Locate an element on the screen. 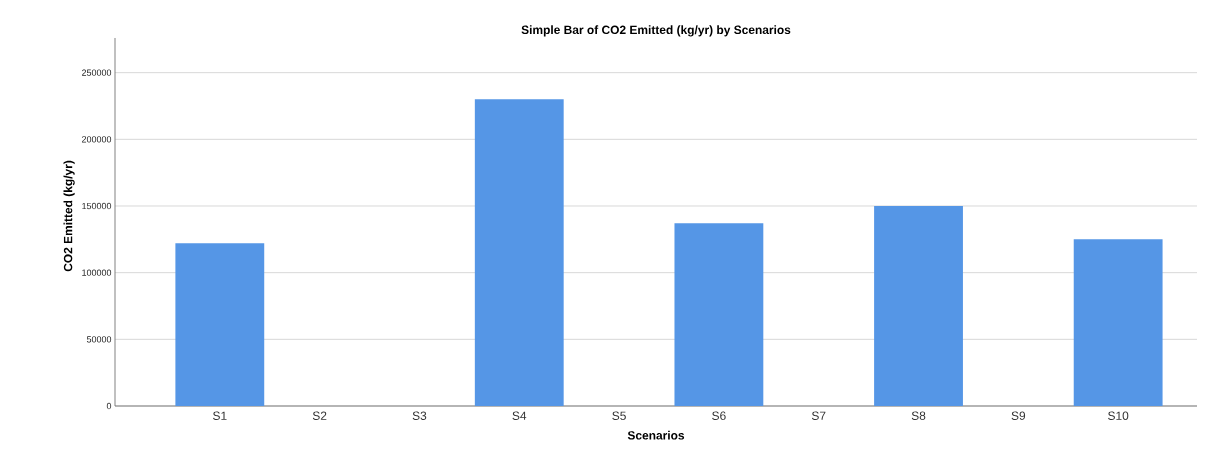 The width and height of the screenshot is (1211, 454). x-tick-label: S8 is located at coordinates (918, 415).